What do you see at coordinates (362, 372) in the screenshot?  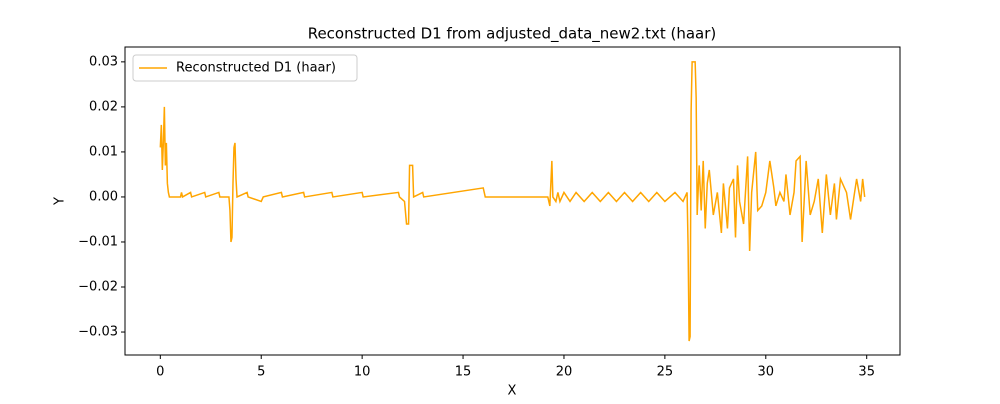 I see `x-tick-label: 10` at bounding box center [362, 372].